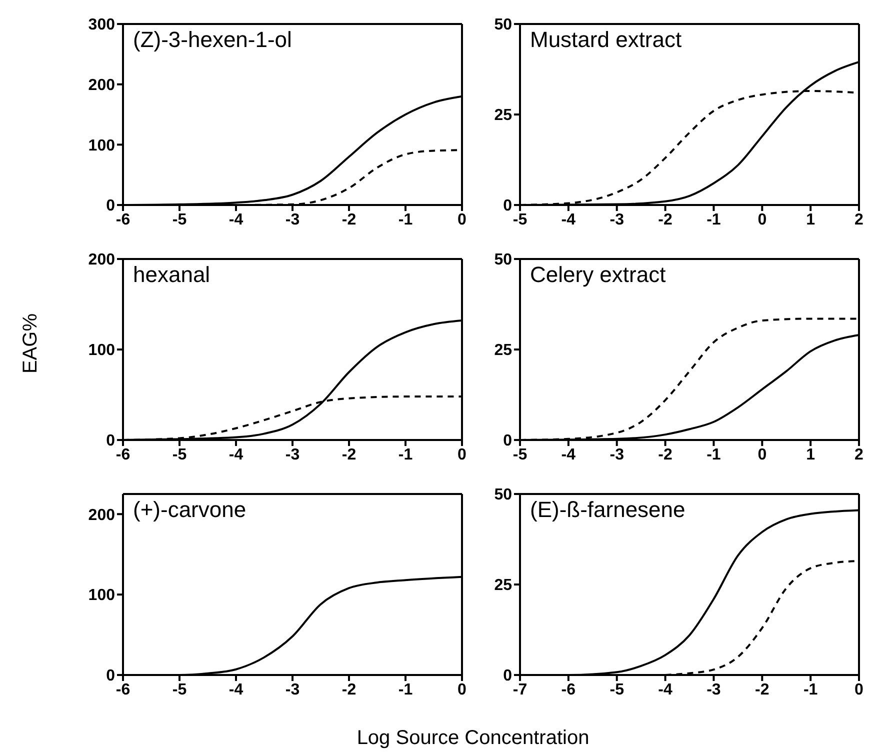 This screenshot has height=752, width=876. Describe the element at coordinates (473, 738) in the screenshot. I see `x-axis-title: Log Source Concentration` at that location.